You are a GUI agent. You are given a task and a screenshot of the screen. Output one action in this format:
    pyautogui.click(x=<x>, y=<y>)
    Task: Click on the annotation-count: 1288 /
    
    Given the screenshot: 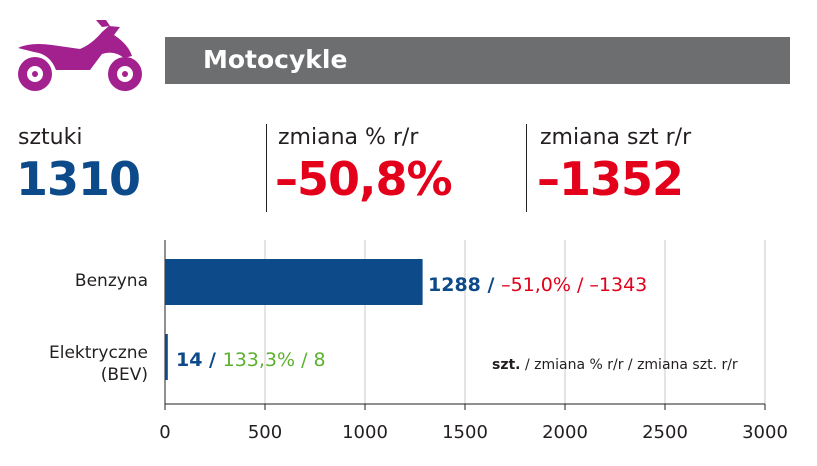 What is the action you would take?
    pyautogui.click(x=461, y=285)
    